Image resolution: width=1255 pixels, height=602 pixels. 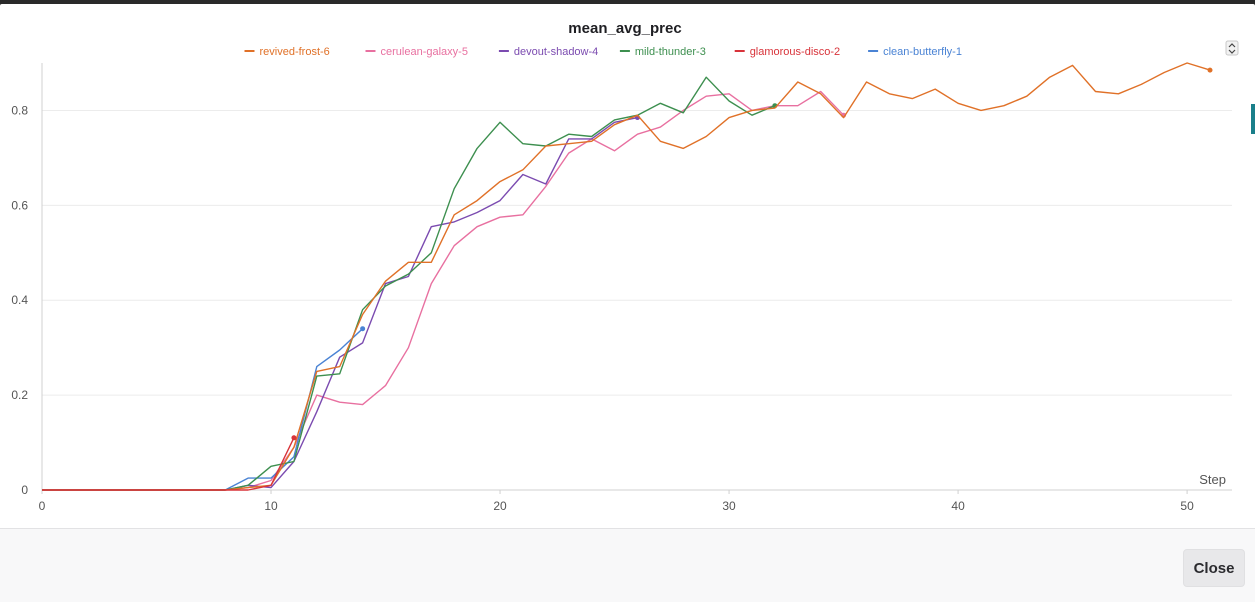 I want to click on y-tick-label: 0.6, so click(x=19, y=205).